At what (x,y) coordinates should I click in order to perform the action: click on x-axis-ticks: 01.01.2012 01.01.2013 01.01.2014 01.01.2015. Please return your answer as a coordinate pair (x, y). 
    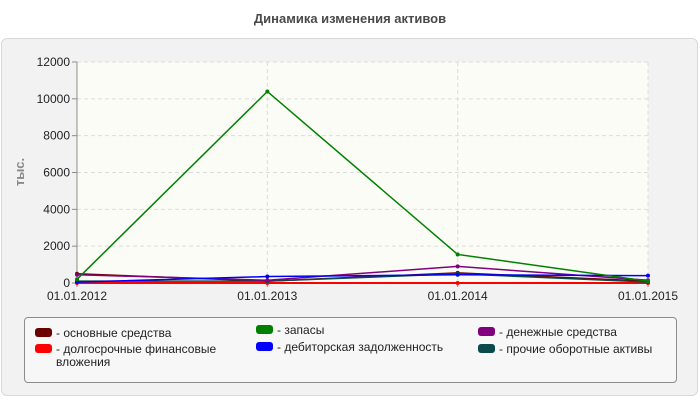
    Looking at the image, I should click on (362, 293).